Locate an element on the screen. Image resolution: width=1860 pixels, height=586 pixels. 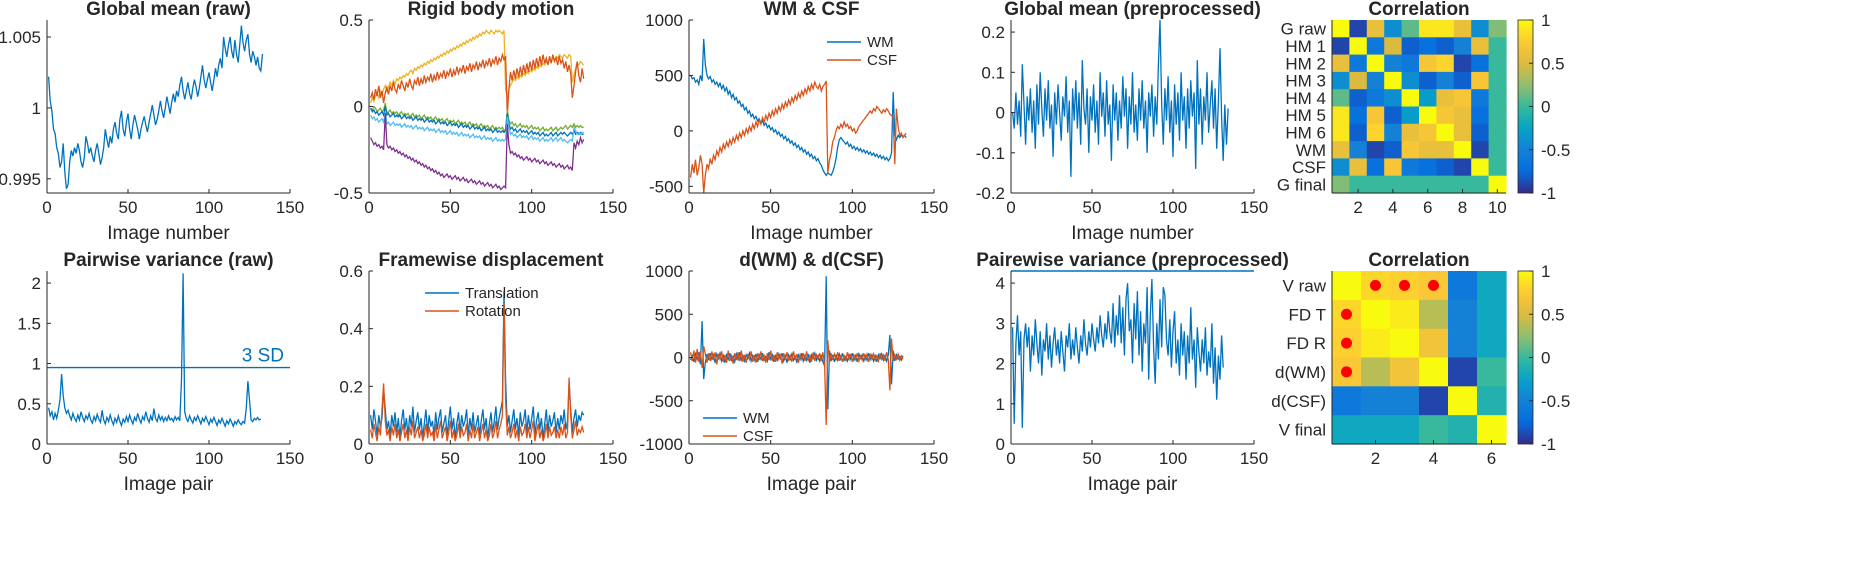
y-tick-label: 0 is located at coordinates (678, 131).